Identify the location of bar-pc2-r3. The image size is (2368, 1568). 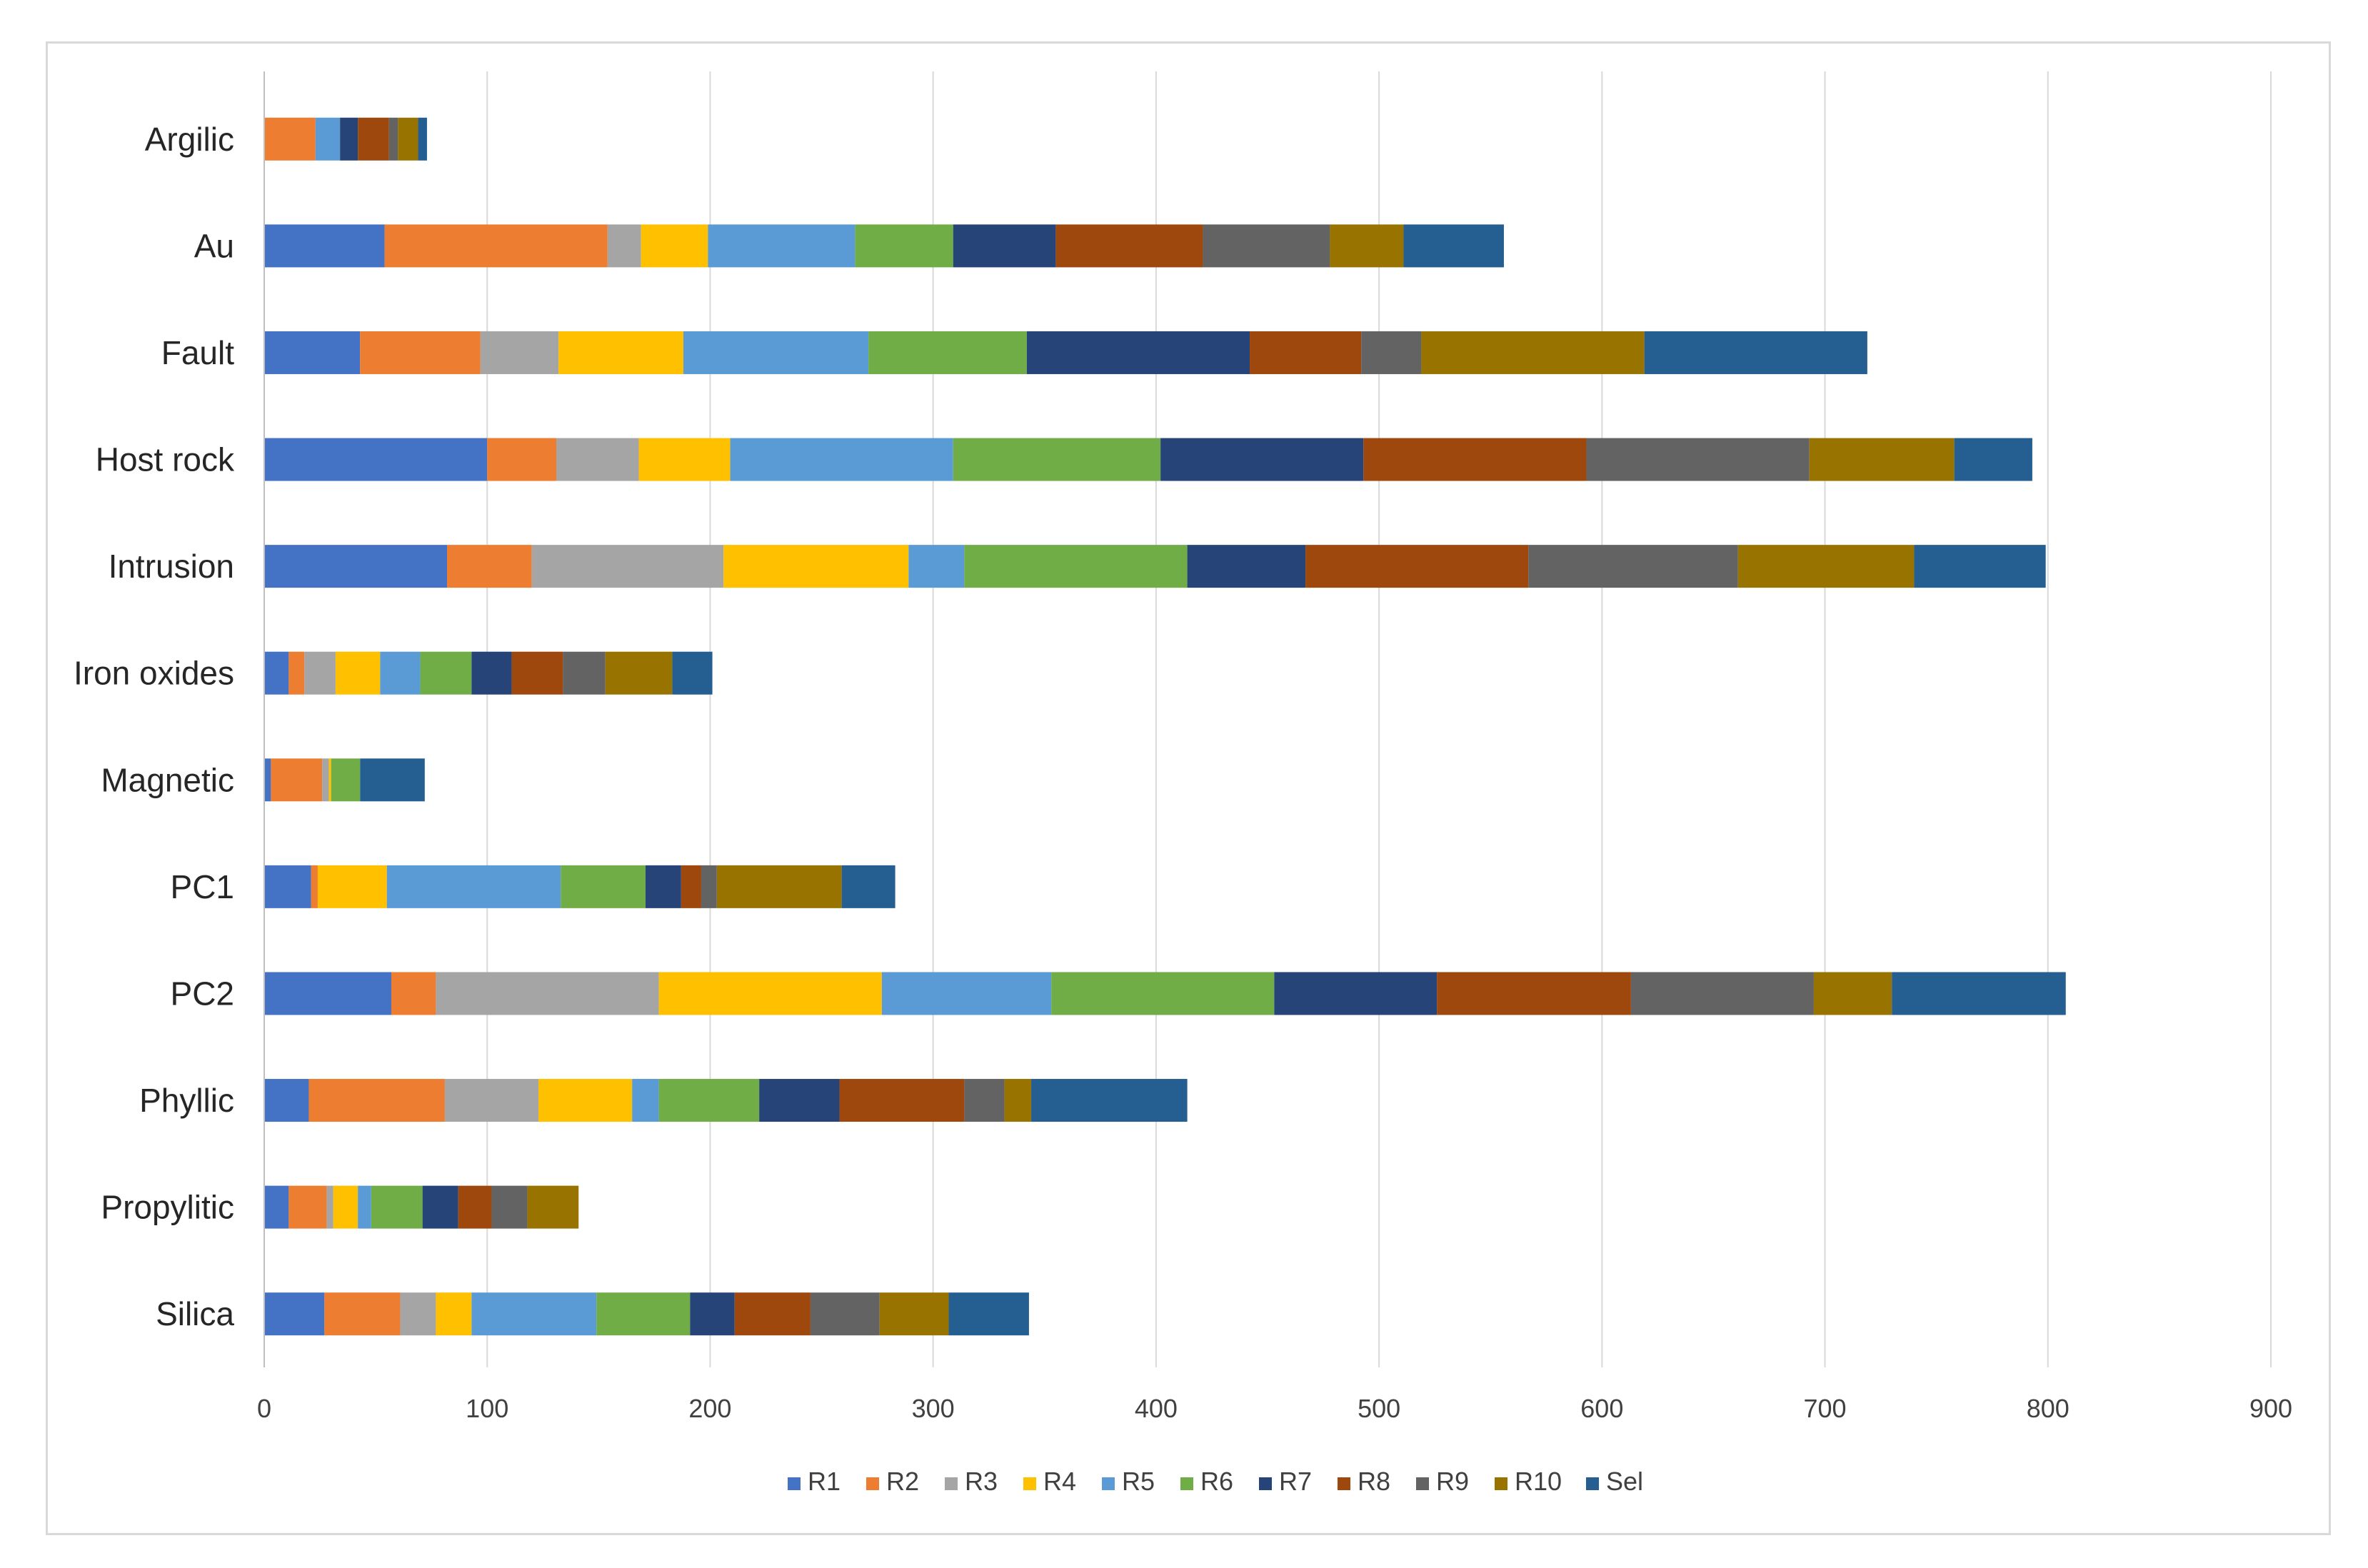
(547, 993).